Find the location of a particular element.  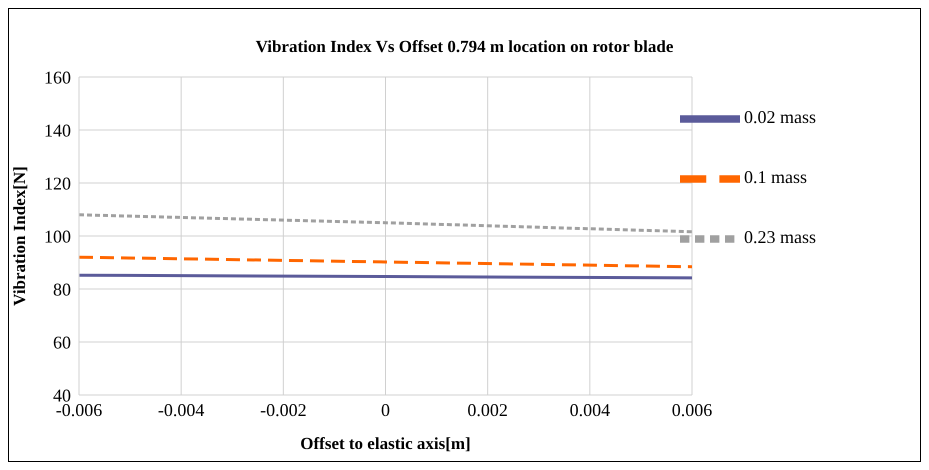

y-tick-label: 160 is located at coordinates (57, 77).